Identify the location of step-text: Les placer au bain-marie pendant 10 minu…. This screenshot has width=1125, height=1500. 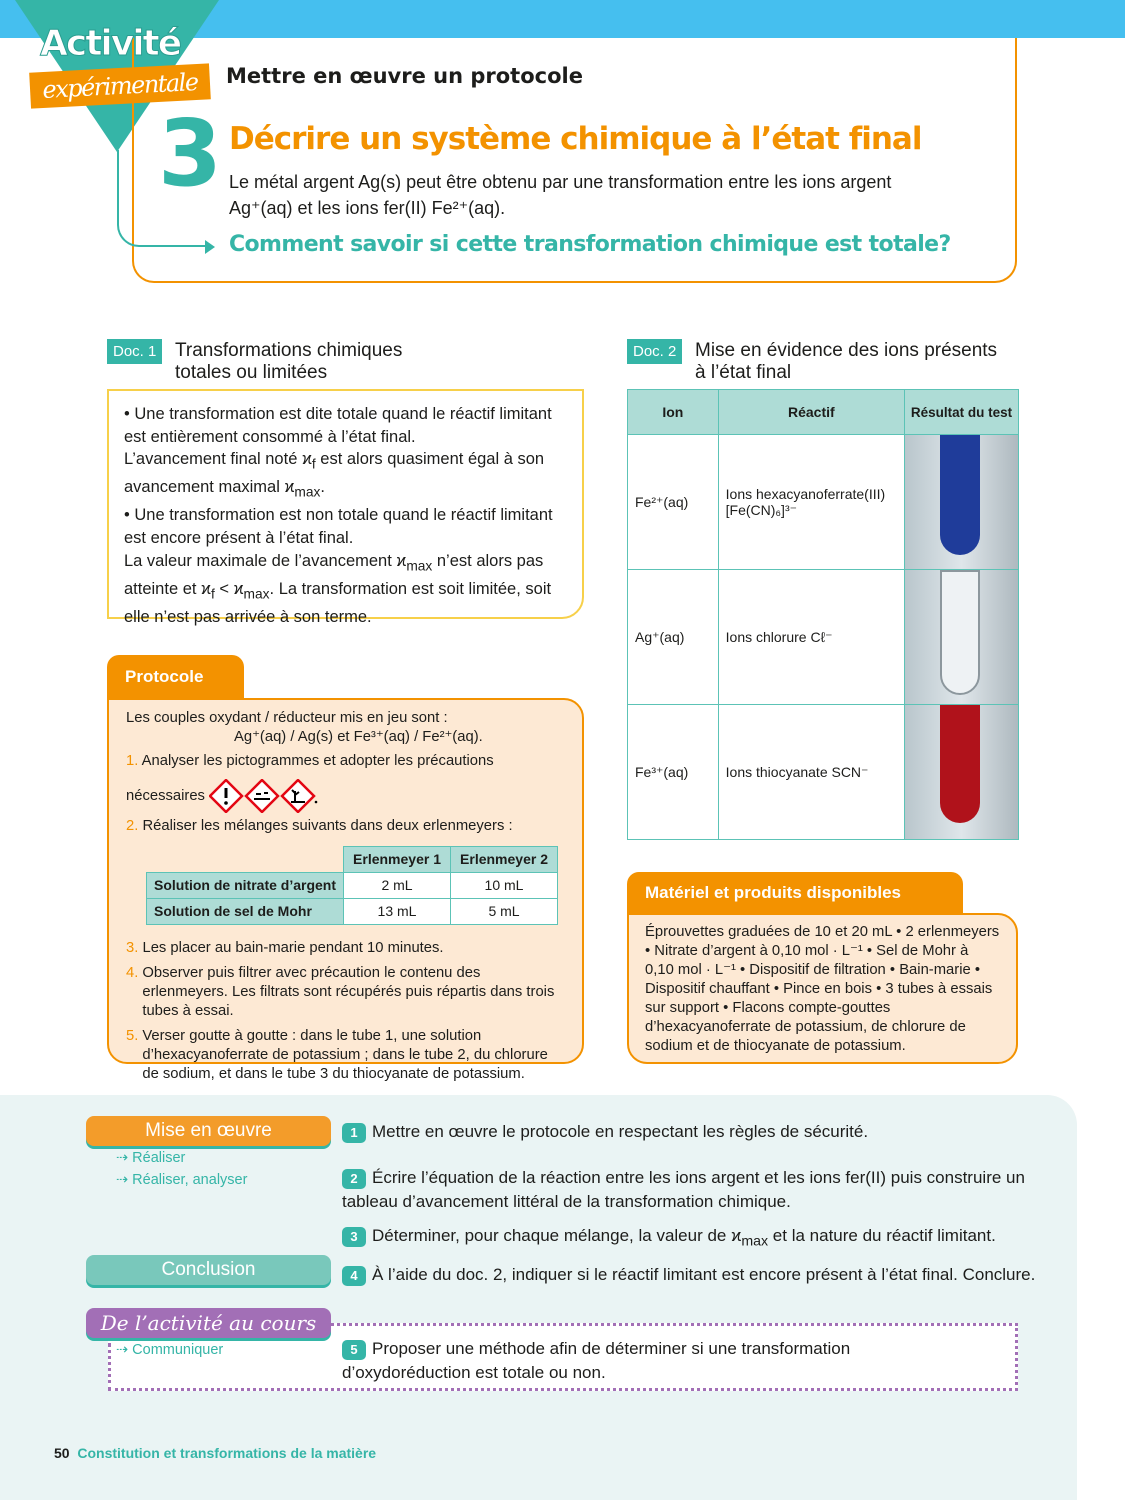
(293, 948).